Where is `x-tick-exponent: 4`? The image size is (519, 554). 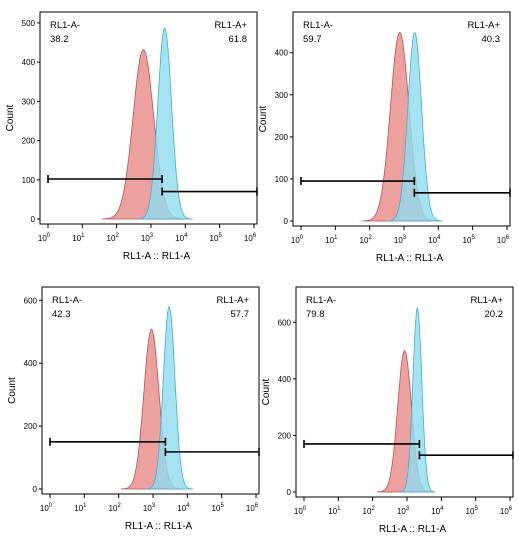 x-tick-exponent: 4 is located at coordinates (186, 236).